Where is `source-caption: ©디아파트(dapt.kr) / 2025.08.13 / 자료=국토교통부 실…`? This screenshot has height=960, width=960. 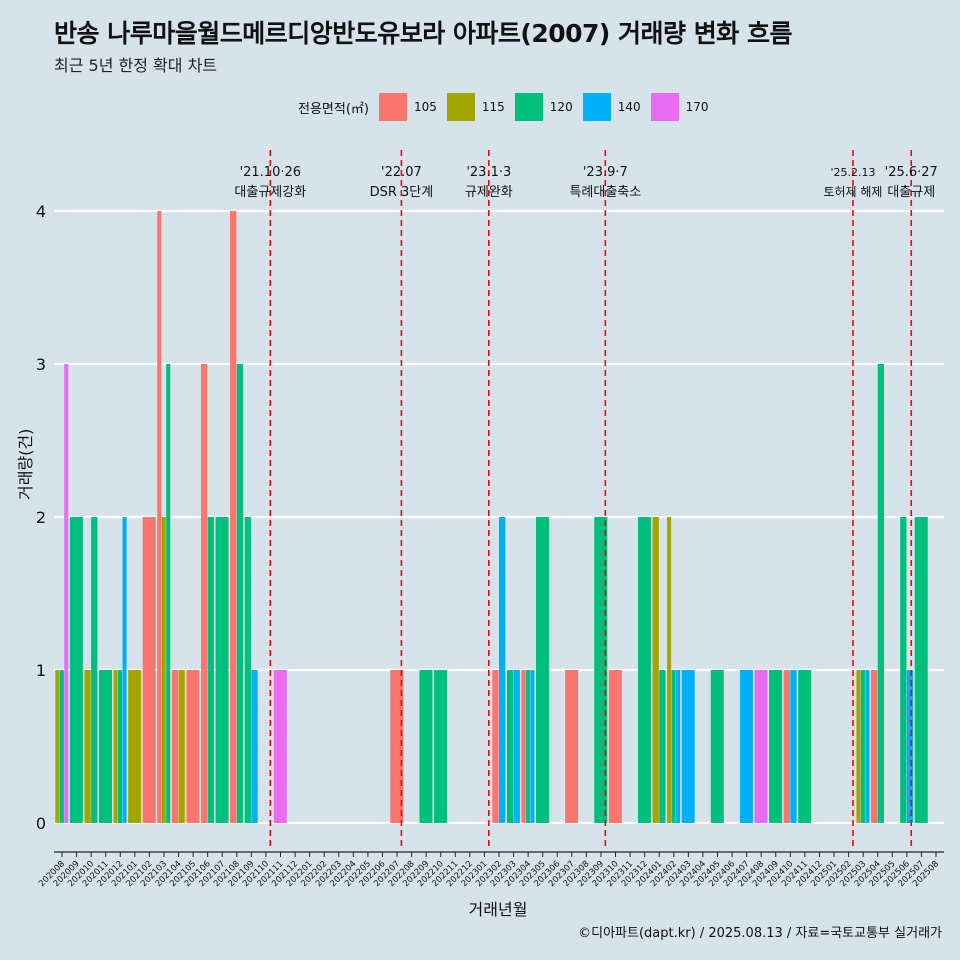
source-caption: ©디아파트(dapt.kr) / 2025.08.13 / 자료=국토교통부 실… is located at coordinates (760, 933).